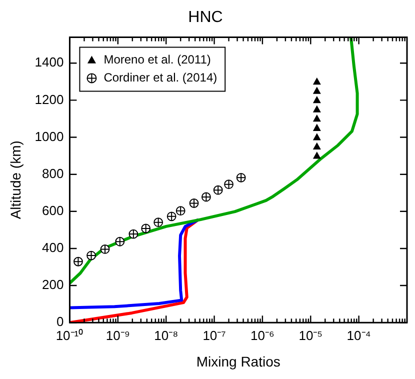 The image size is (415, 379). What do you see at coordinates (70, 335) in the screenshot?
I see `x-tick-label: 10⁻¹⁰` at bounding box center [70, 335].